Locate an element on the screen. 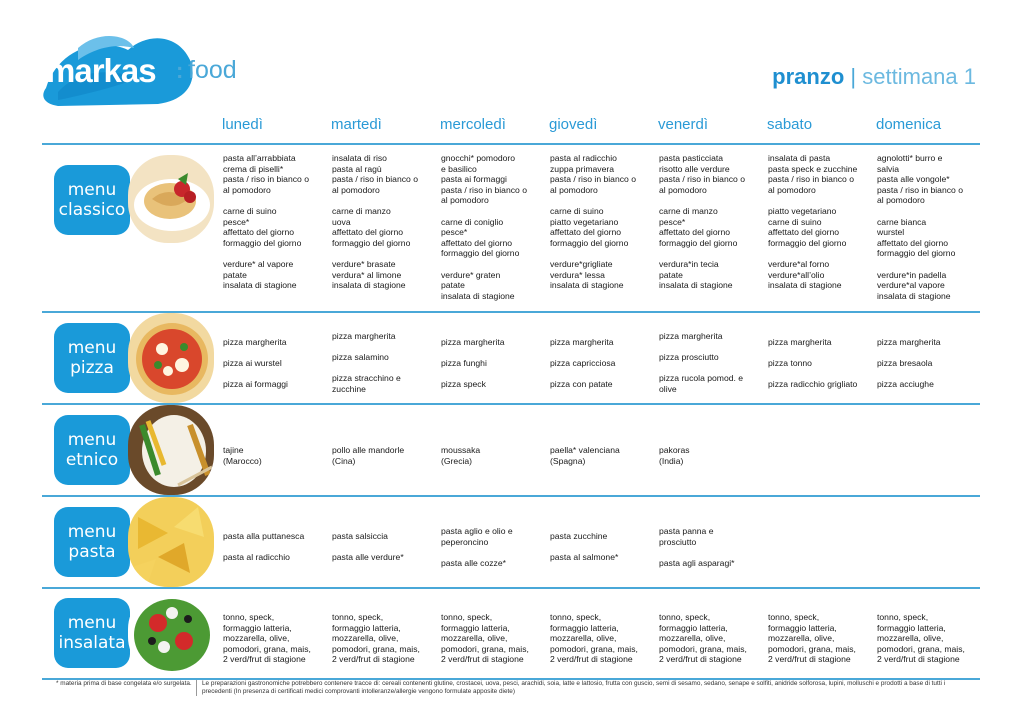 The image size is (1024, 724). page-title: pranzo | settimana 1 is located at coordinates (874, 77).